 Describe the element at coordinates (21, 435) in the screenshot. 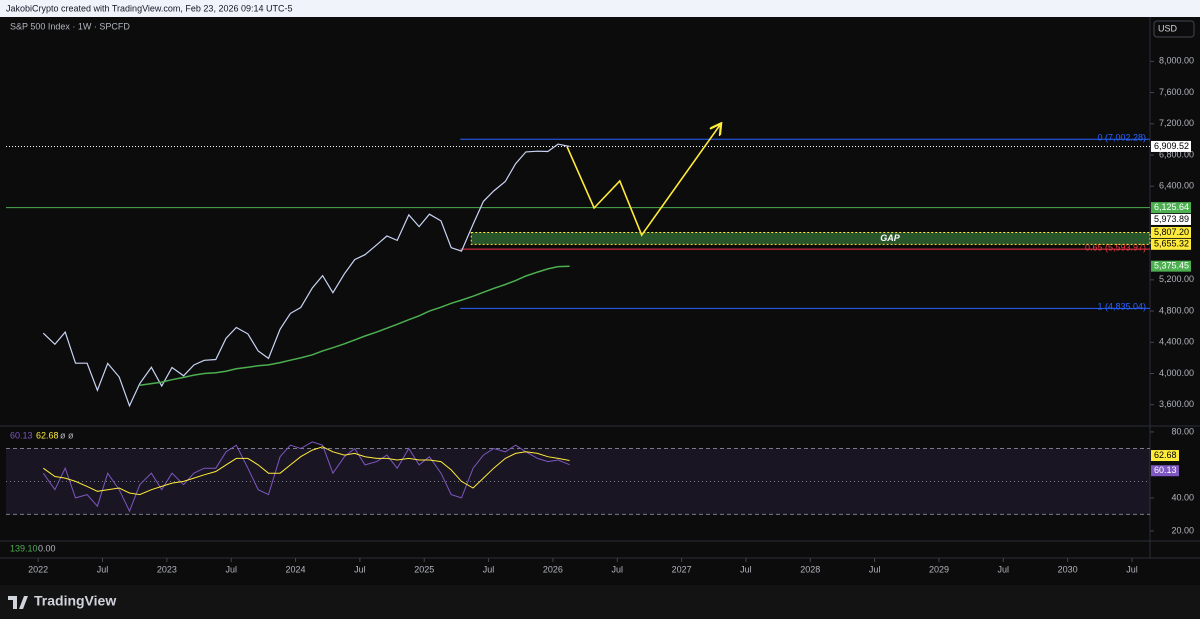

I see `rsi-value: 60.13` at that location.